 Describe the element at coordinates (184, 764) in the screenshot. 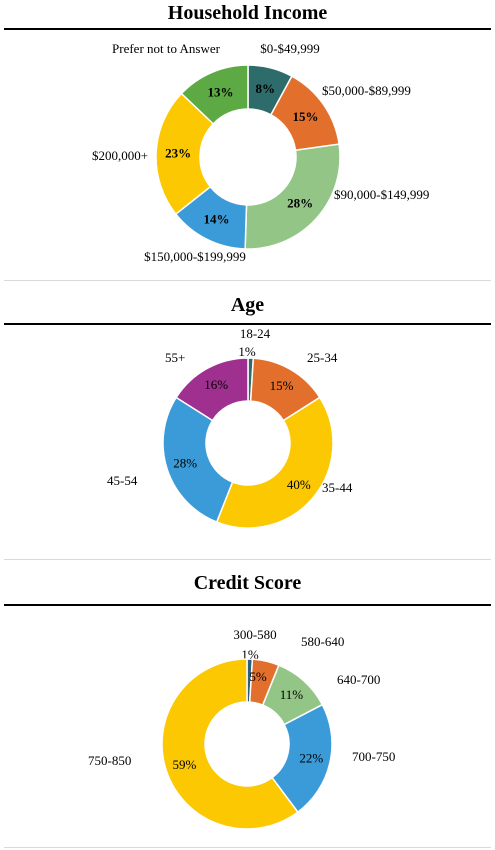

I see `slice-value-label: 59%` at that location.